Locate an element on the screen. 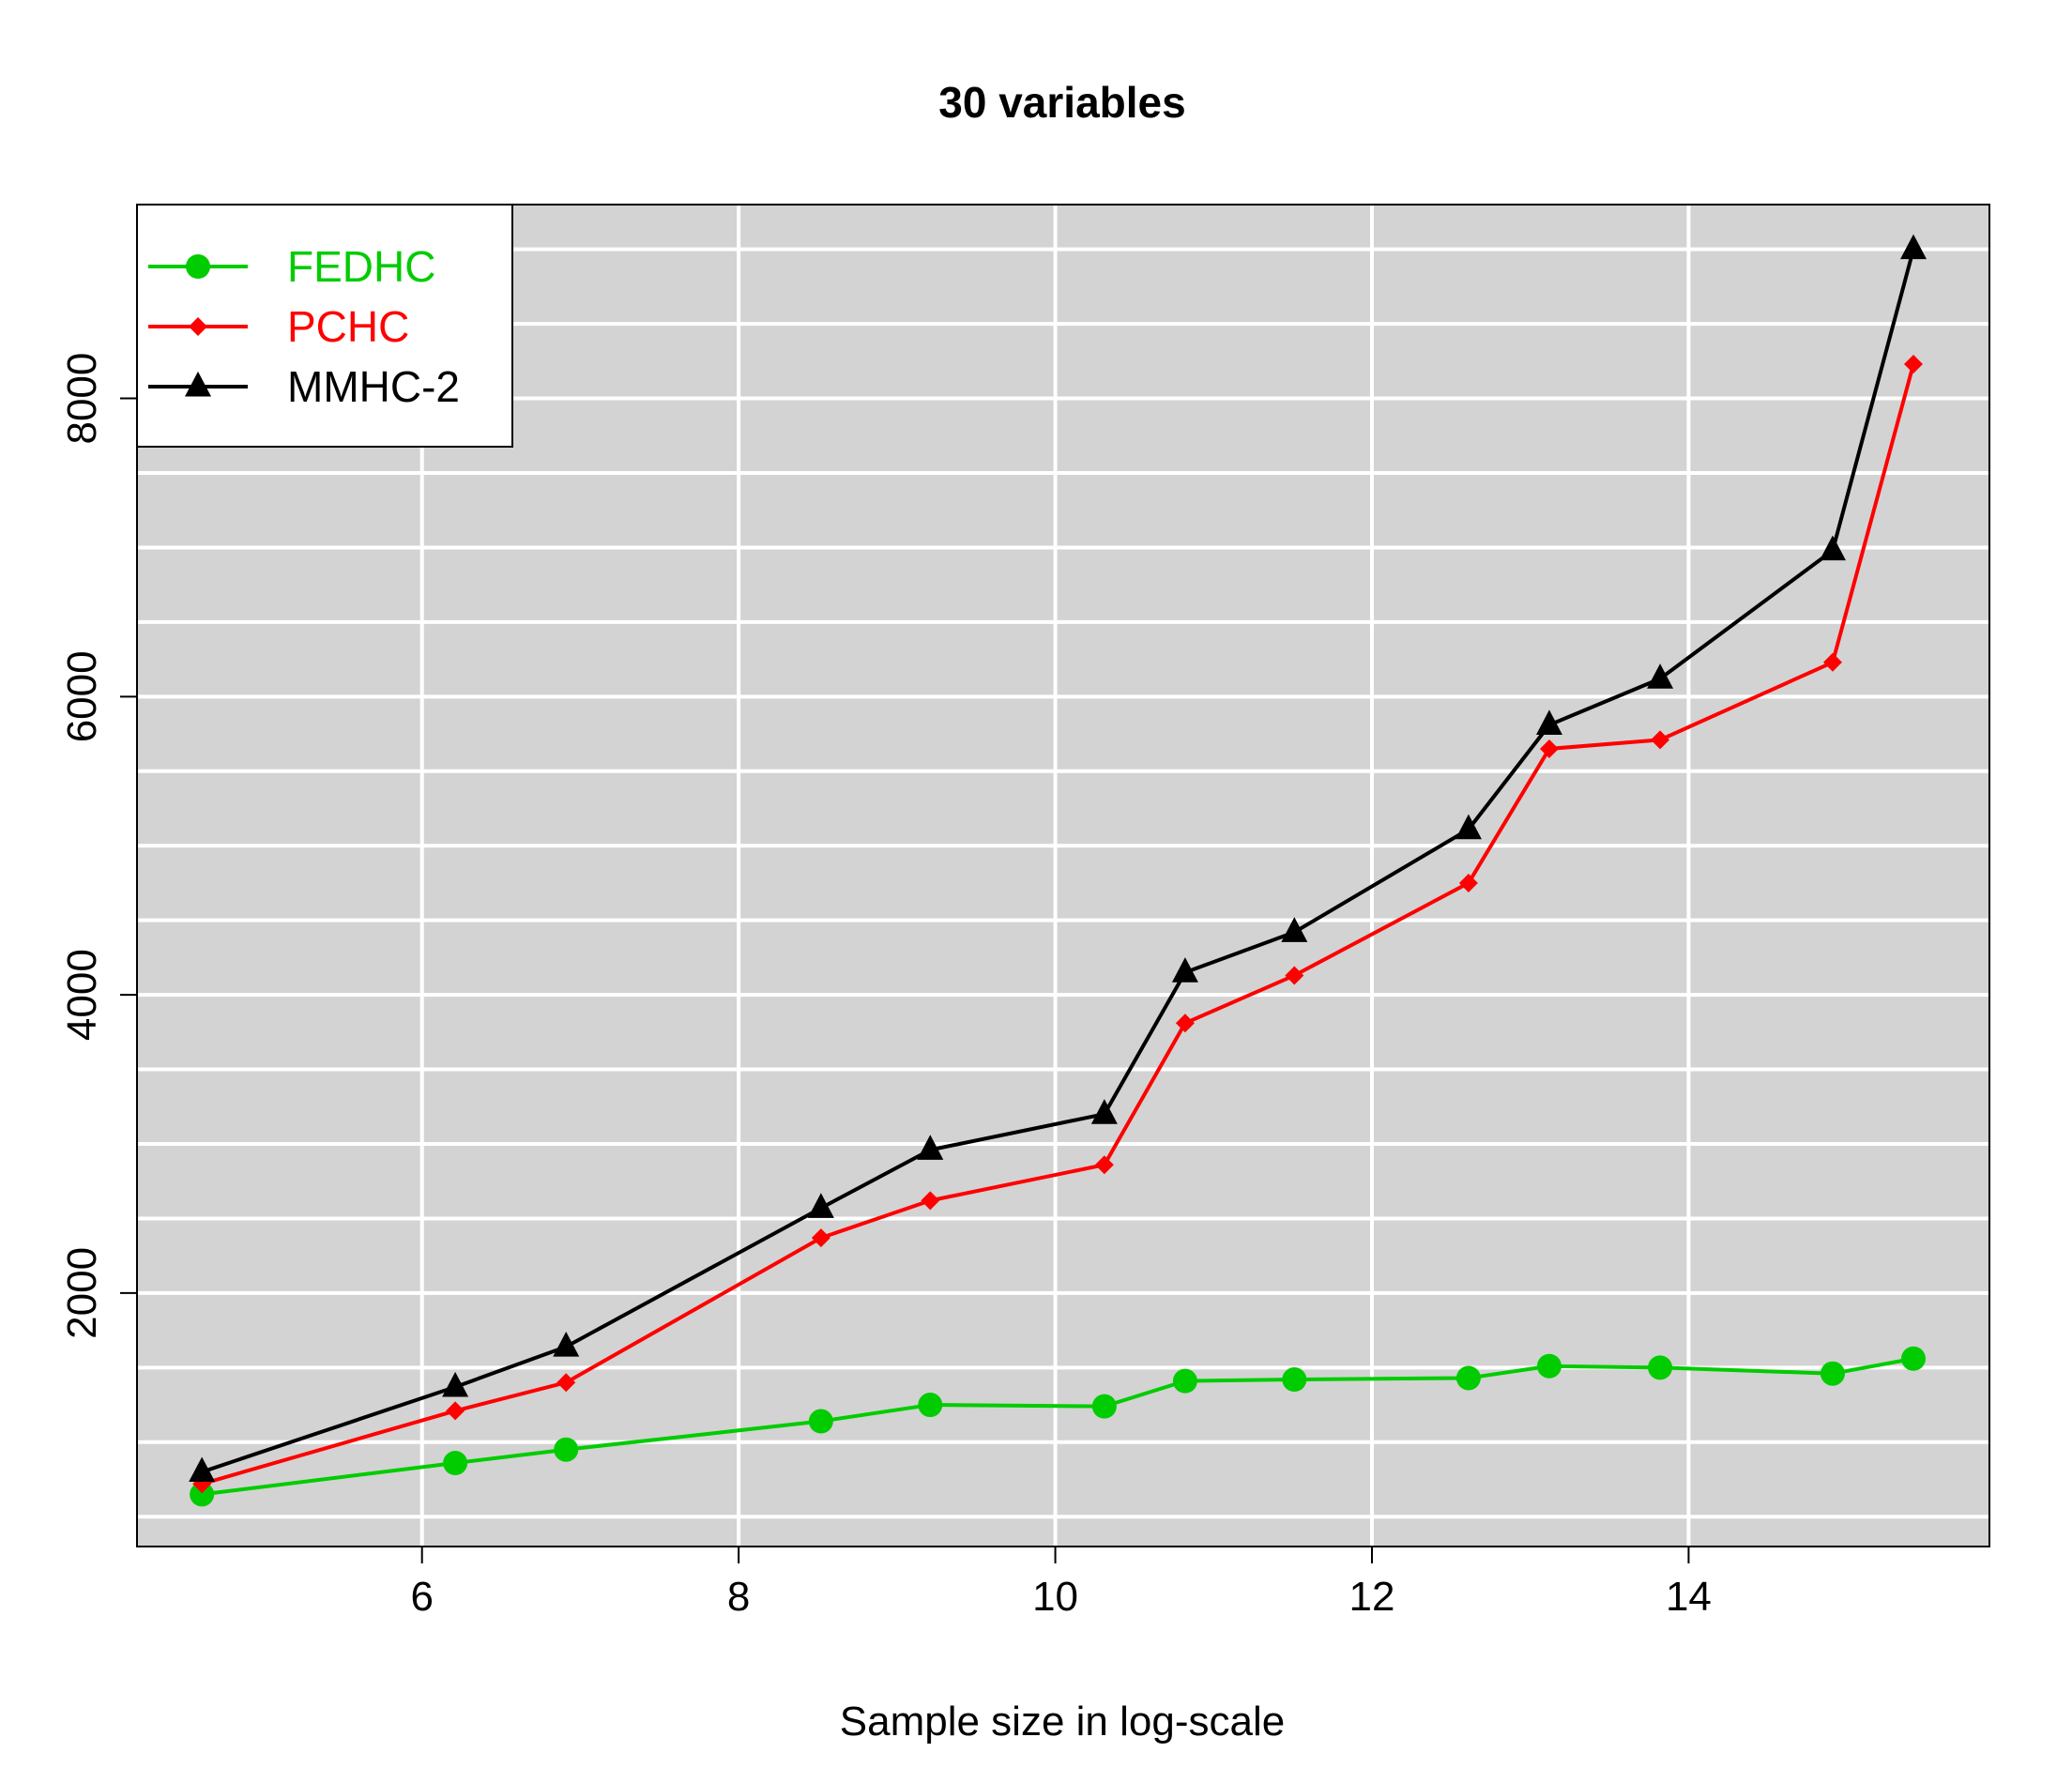  x-tick-label: 10 is located at coordinates (1055, 1597).